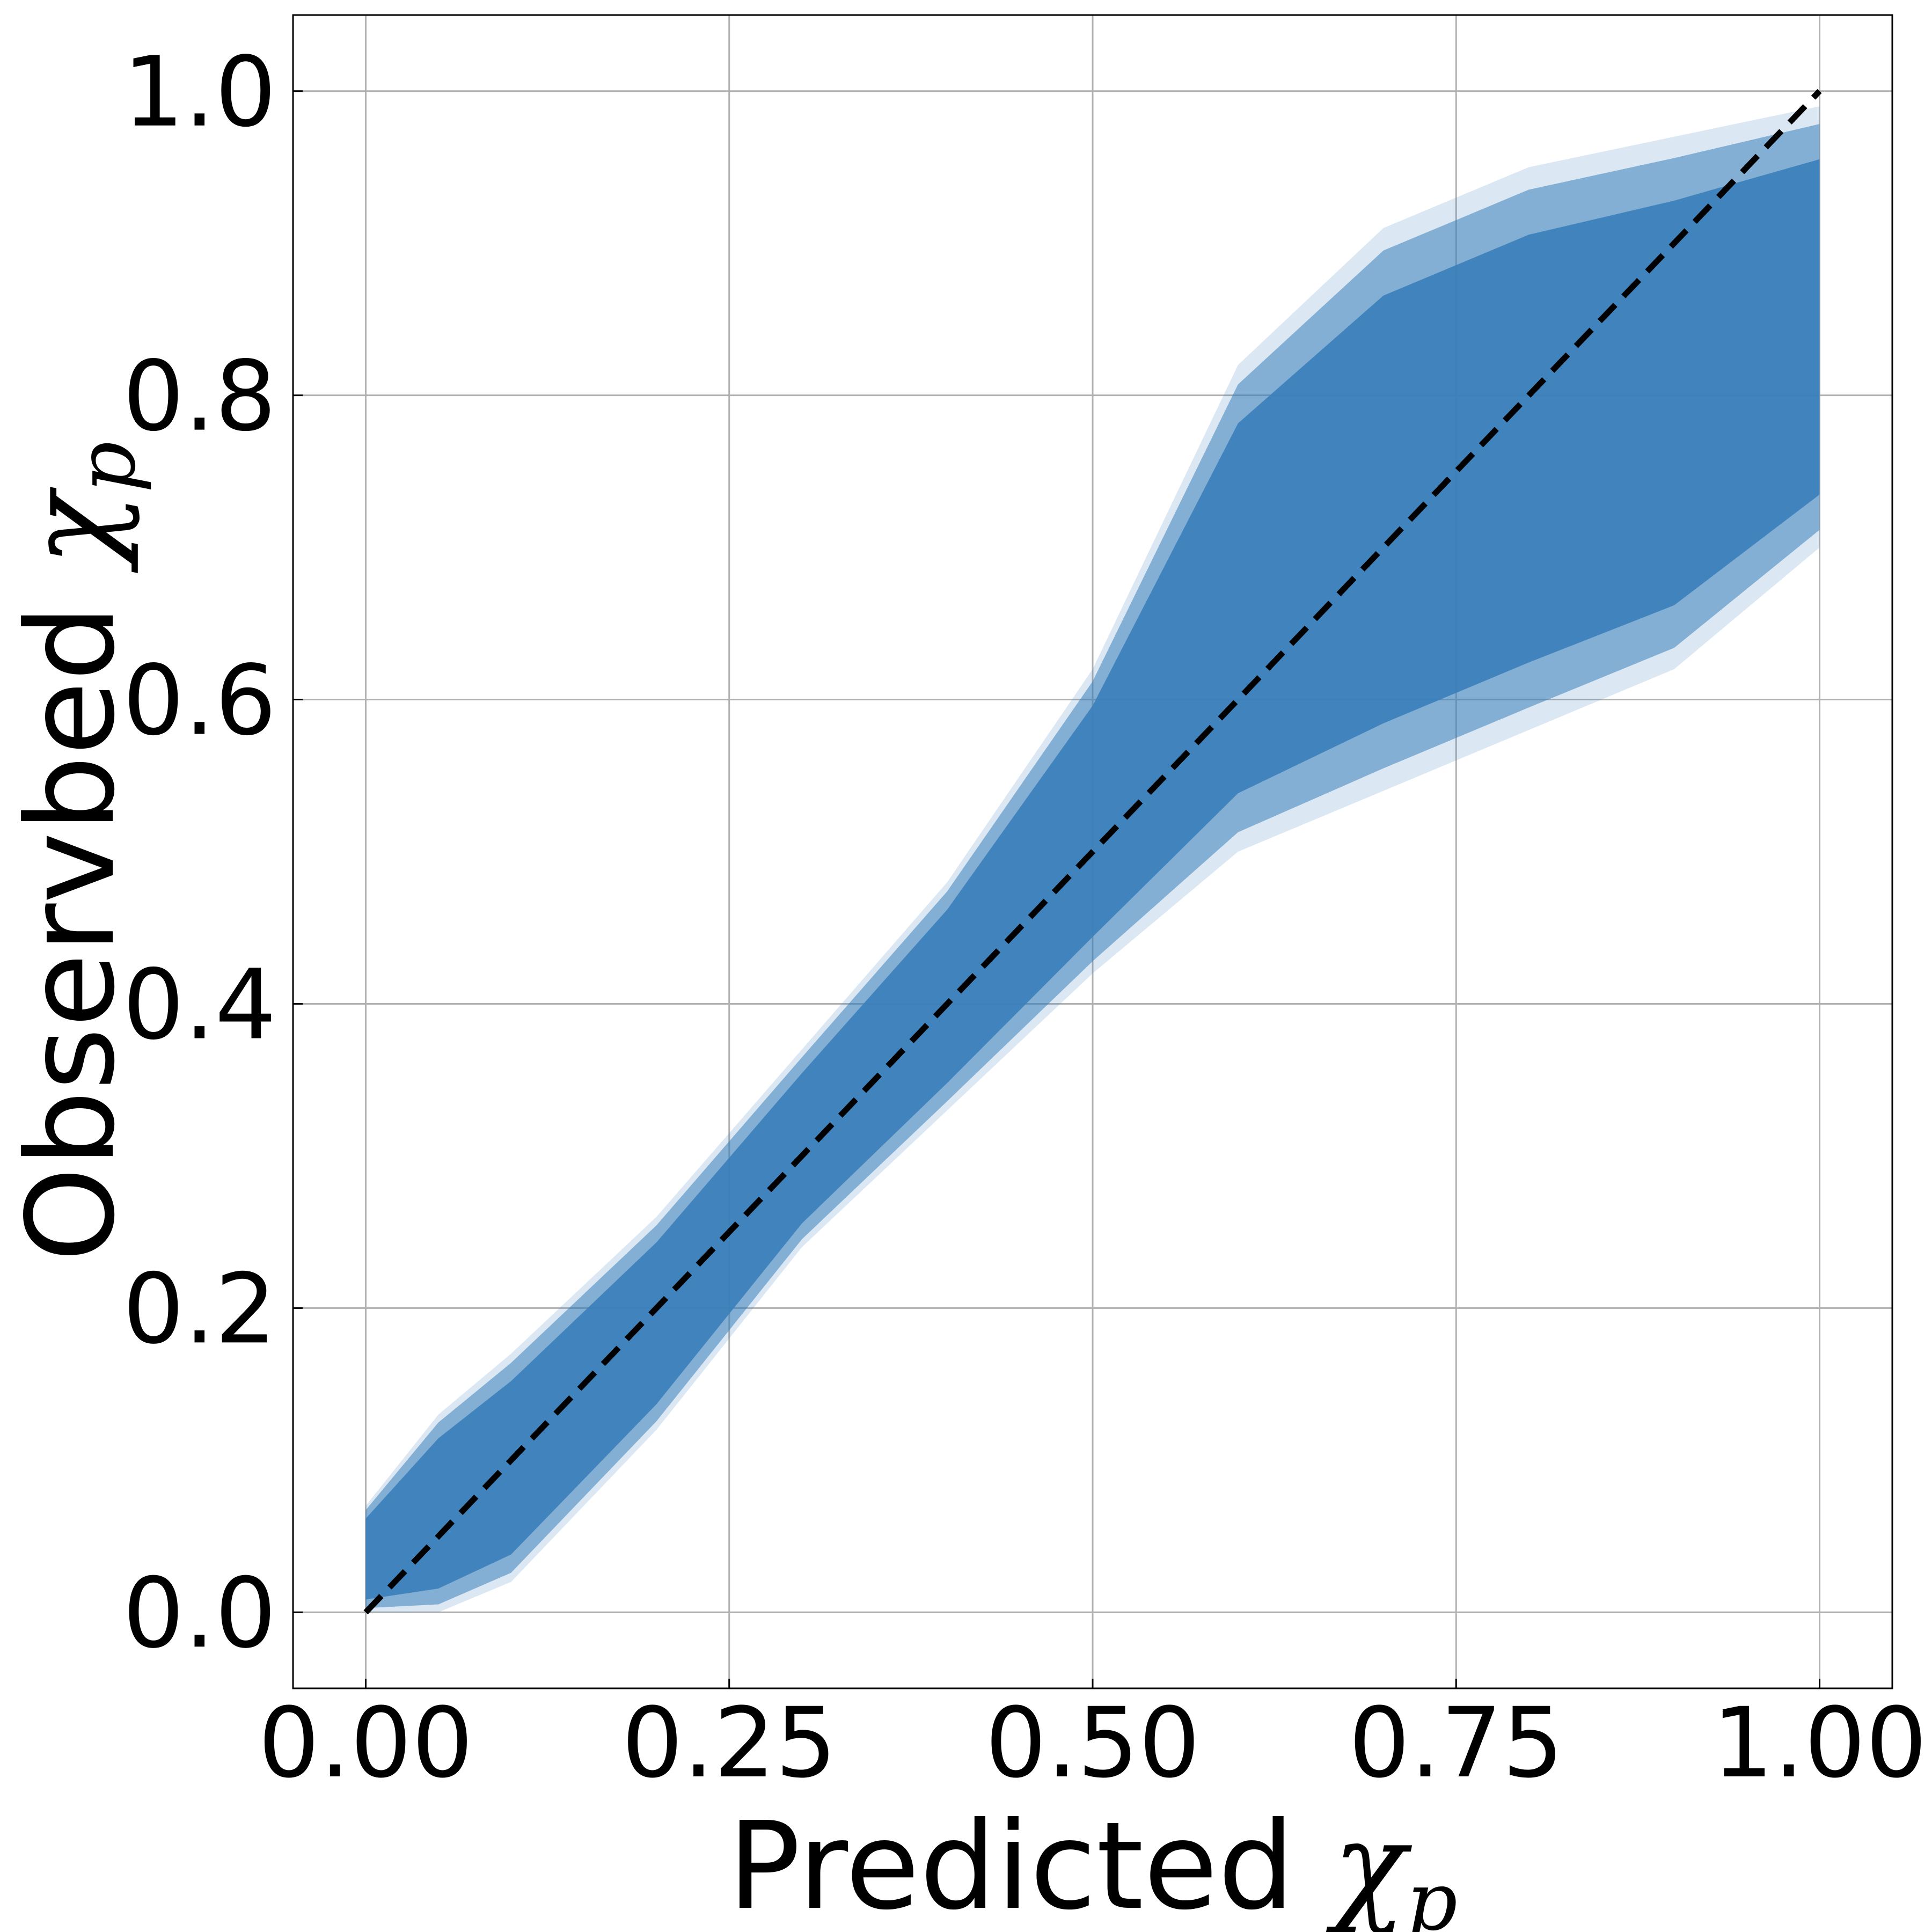 Image resolution: width=1932 pixels, height=1932 pixels. Describe the element at coordinates (199, 1309) in the screenshot. I see `y-tick-label-1: 0.2` at that location.